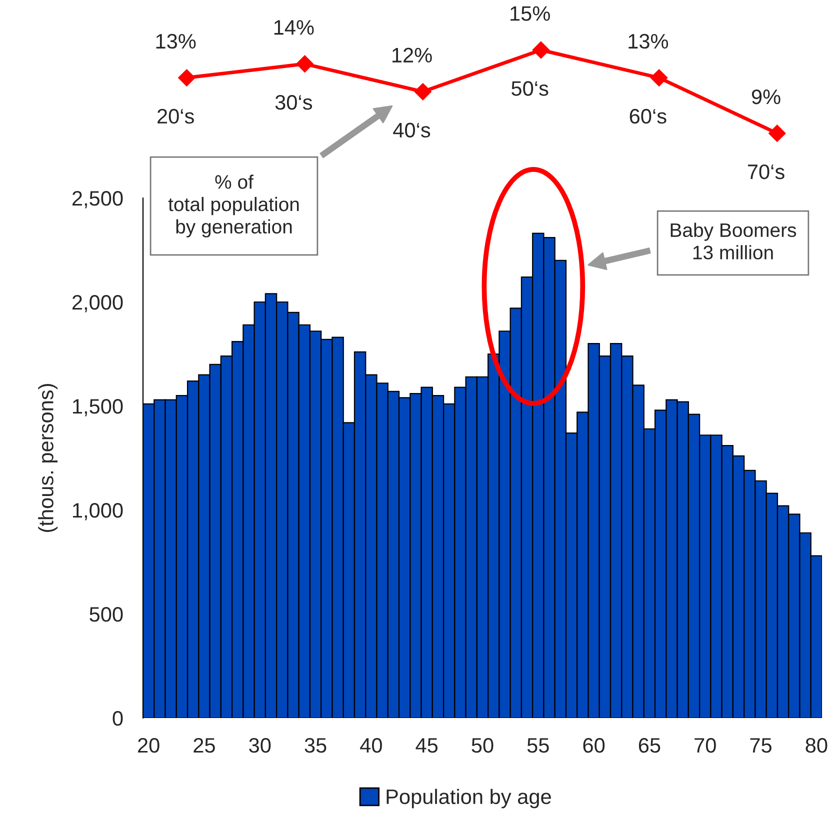 Image resolution: width=829 pixels, height=827 pixels. I want to click on y-tick-label: 2,000, so click(97, 303).